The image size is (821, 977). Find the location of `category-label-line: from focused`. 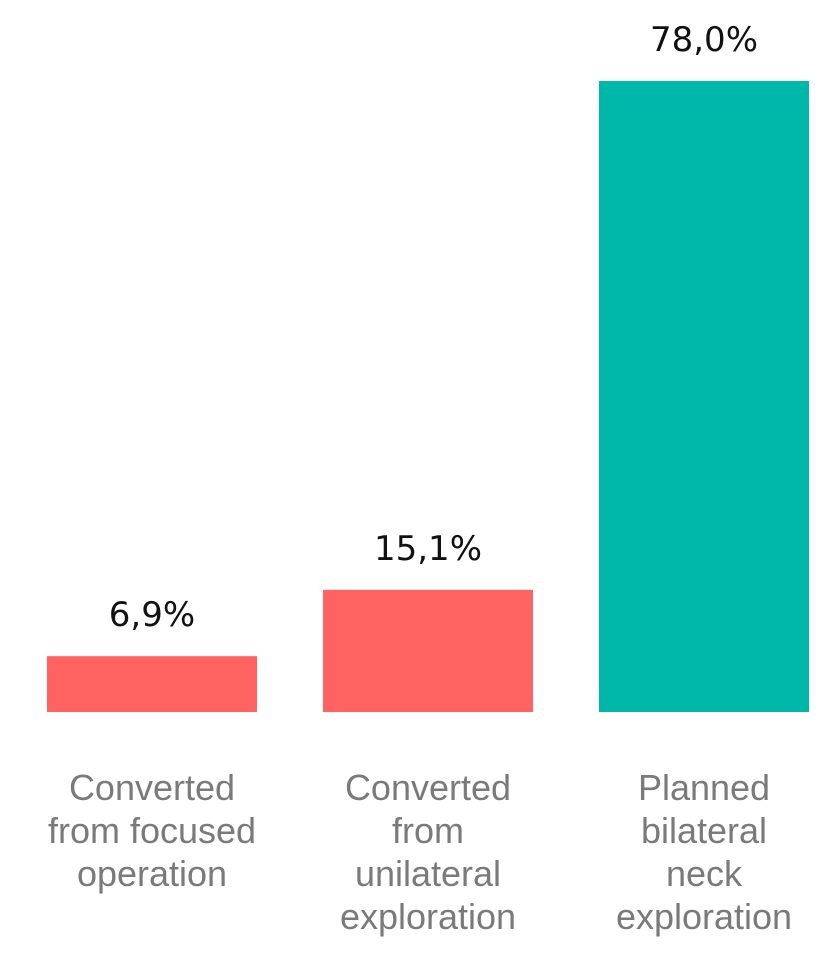

category-label-line: from focused is located at coordinates (152, 830).